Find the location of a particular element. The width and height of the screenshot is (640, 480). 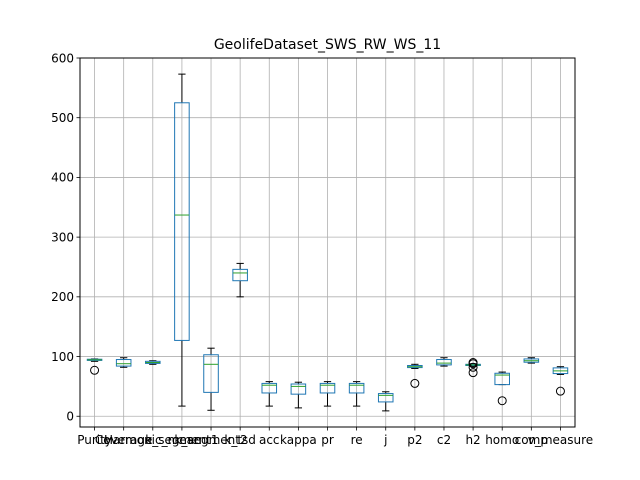

box-h2 is located at coordinates (473, 368).